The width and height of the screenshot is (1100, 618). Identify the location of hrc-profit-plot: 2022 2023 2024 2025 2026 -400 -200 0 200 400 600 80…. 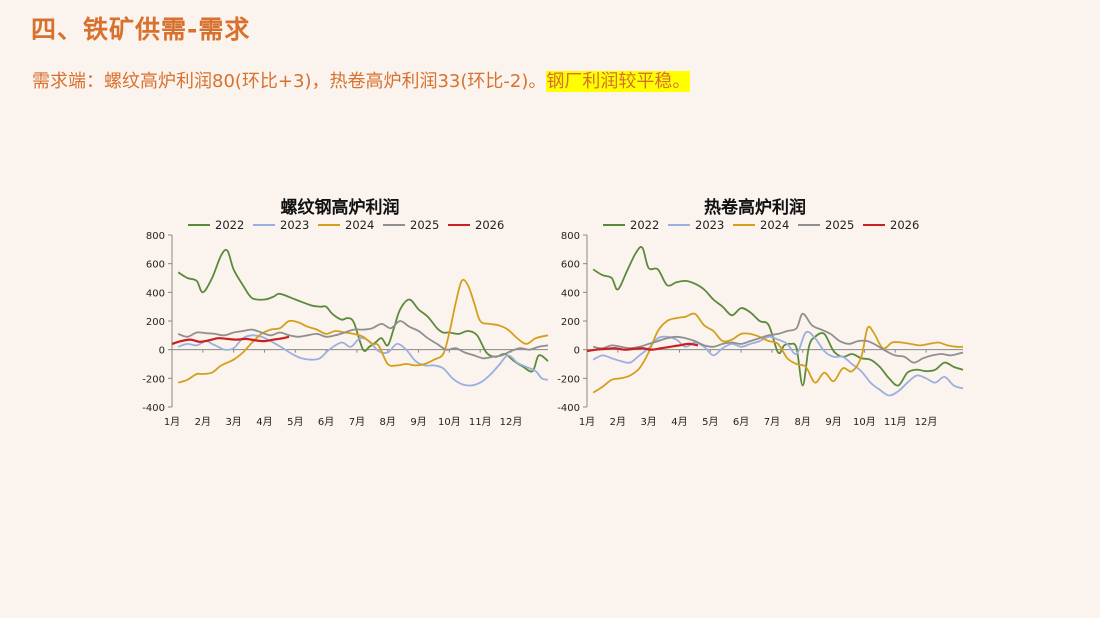
(760, 323).